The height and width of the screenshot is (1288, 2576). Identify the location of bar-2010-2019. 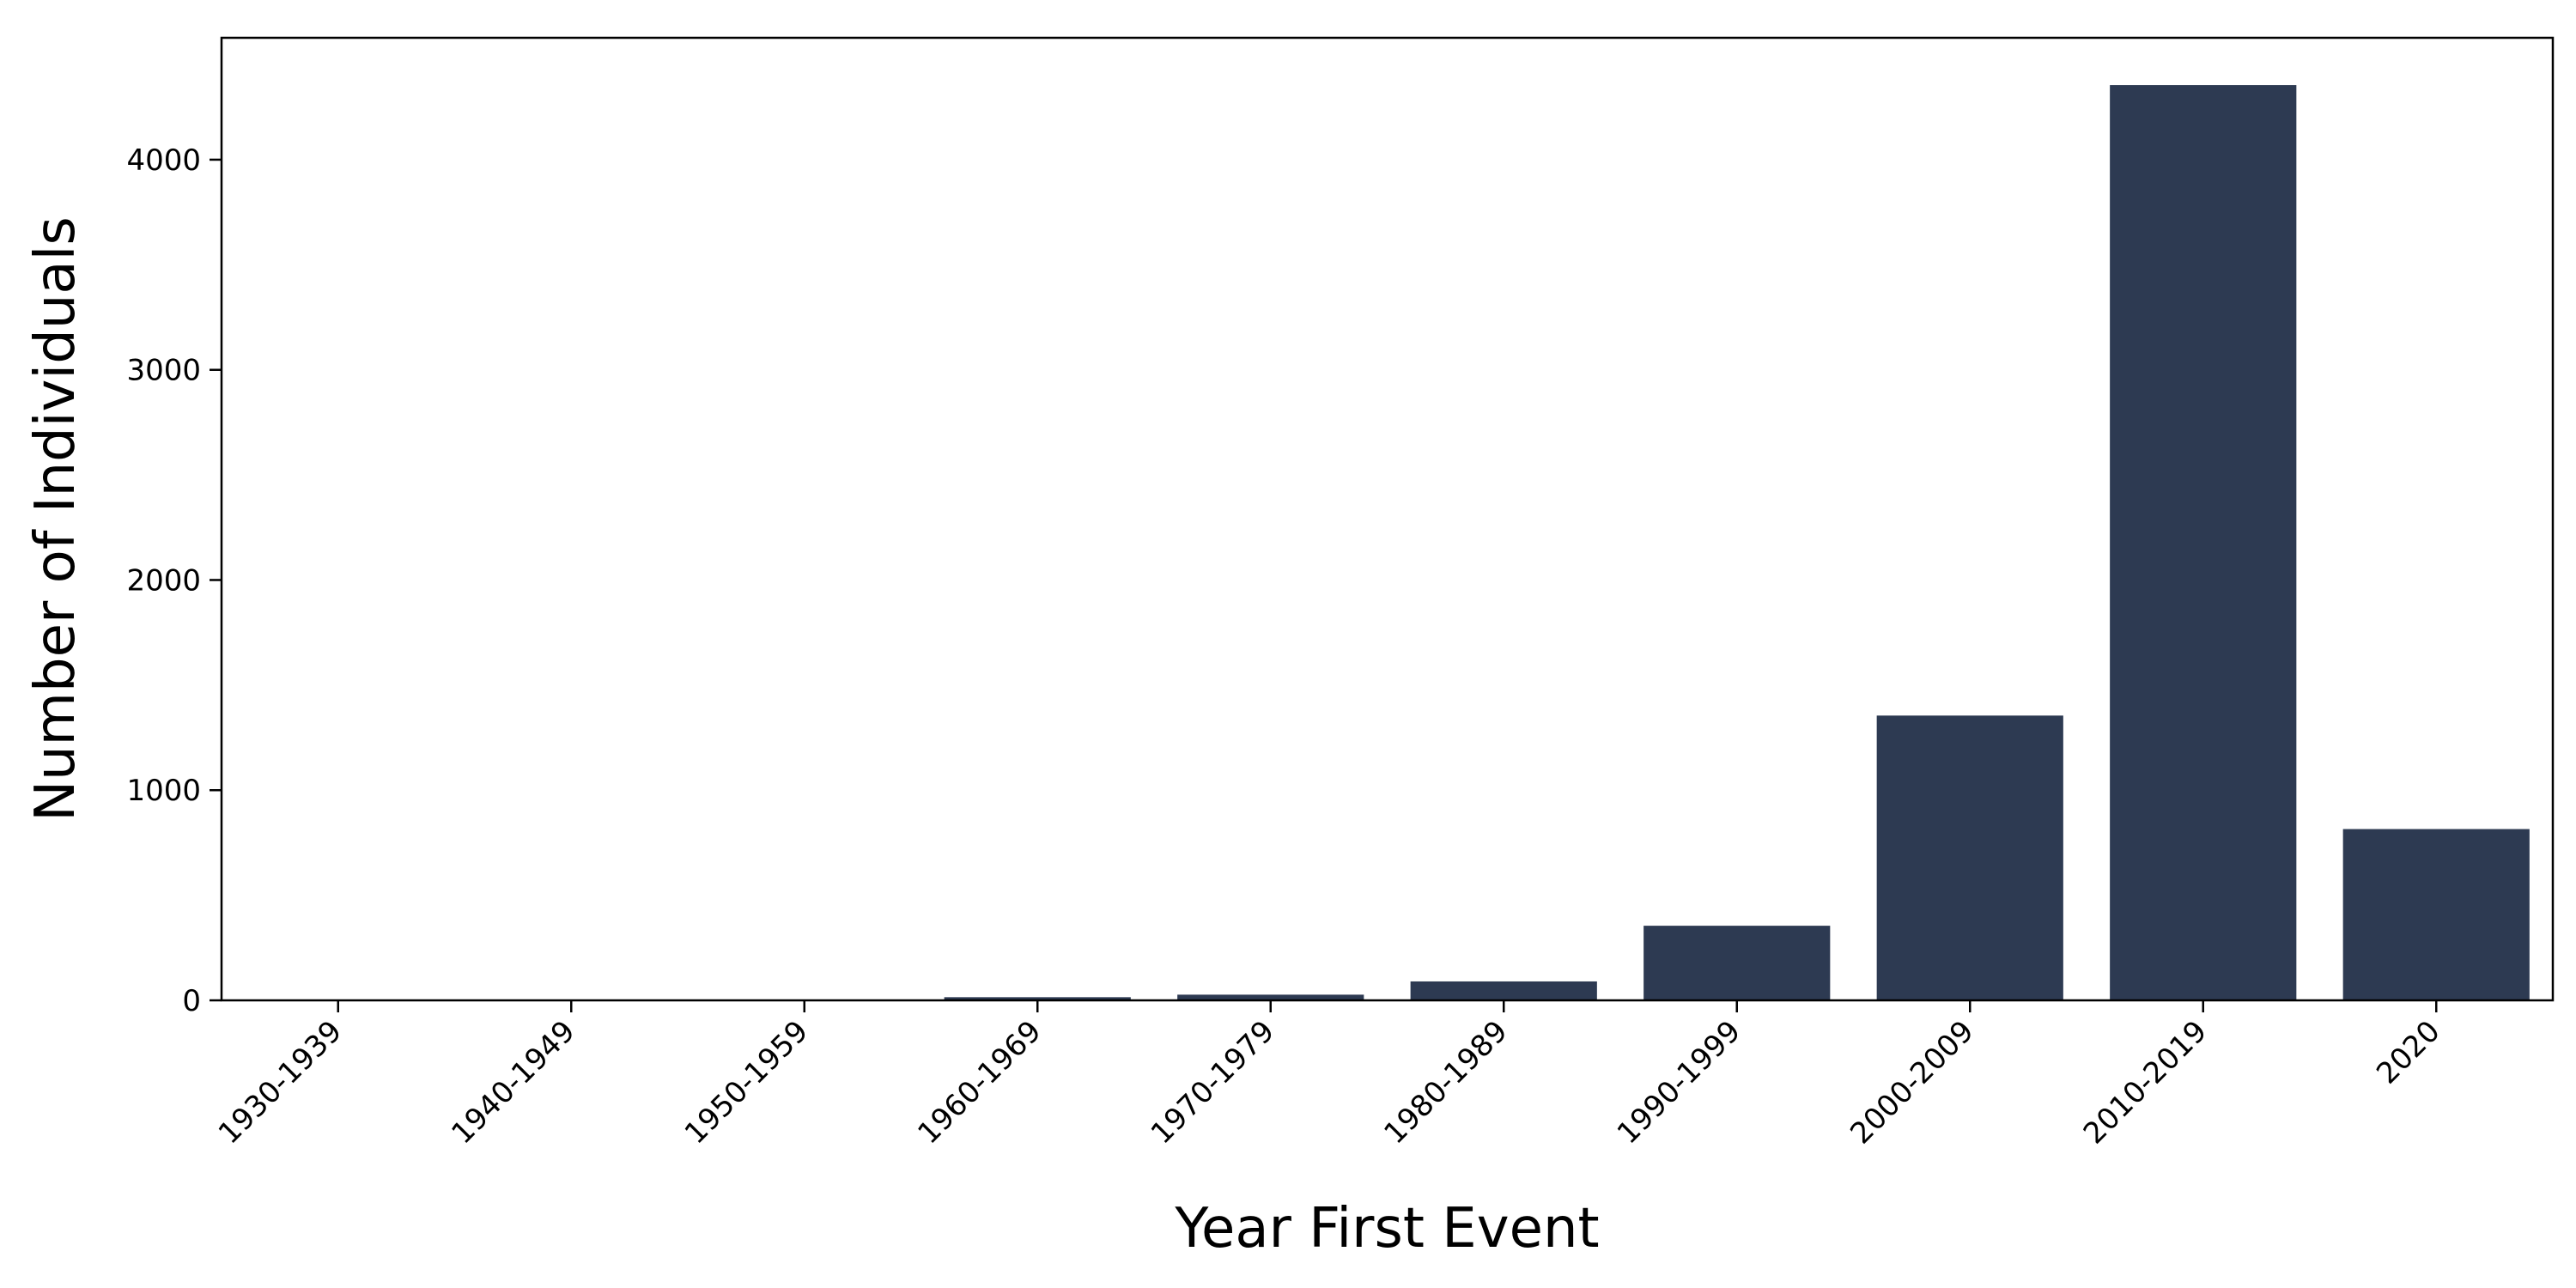
(2203, 543).